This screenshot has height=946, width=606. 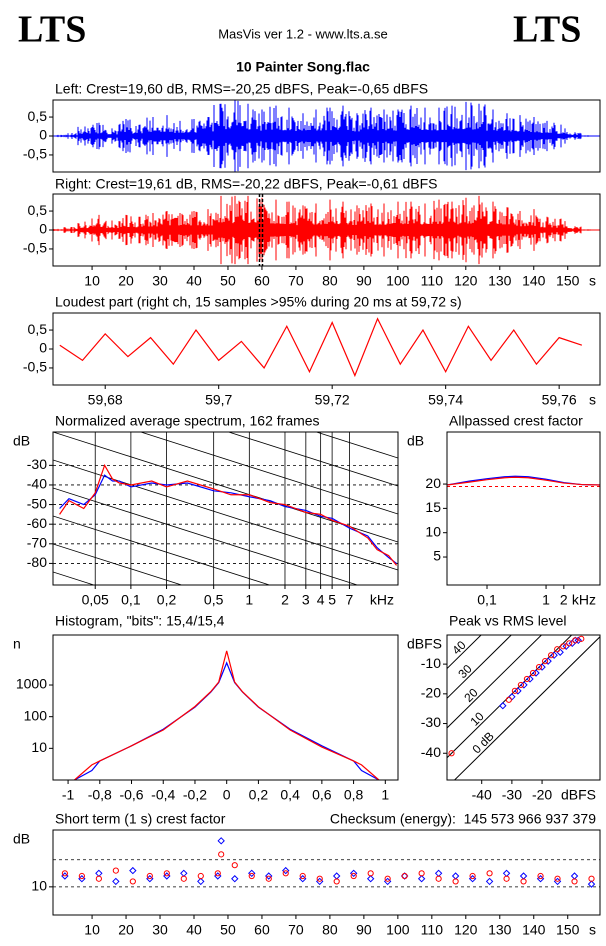 What do you see at coordinates (105, 400) in the screenshot?
I see `x-tick-label: 59,68` at bounding box center [105, 400].